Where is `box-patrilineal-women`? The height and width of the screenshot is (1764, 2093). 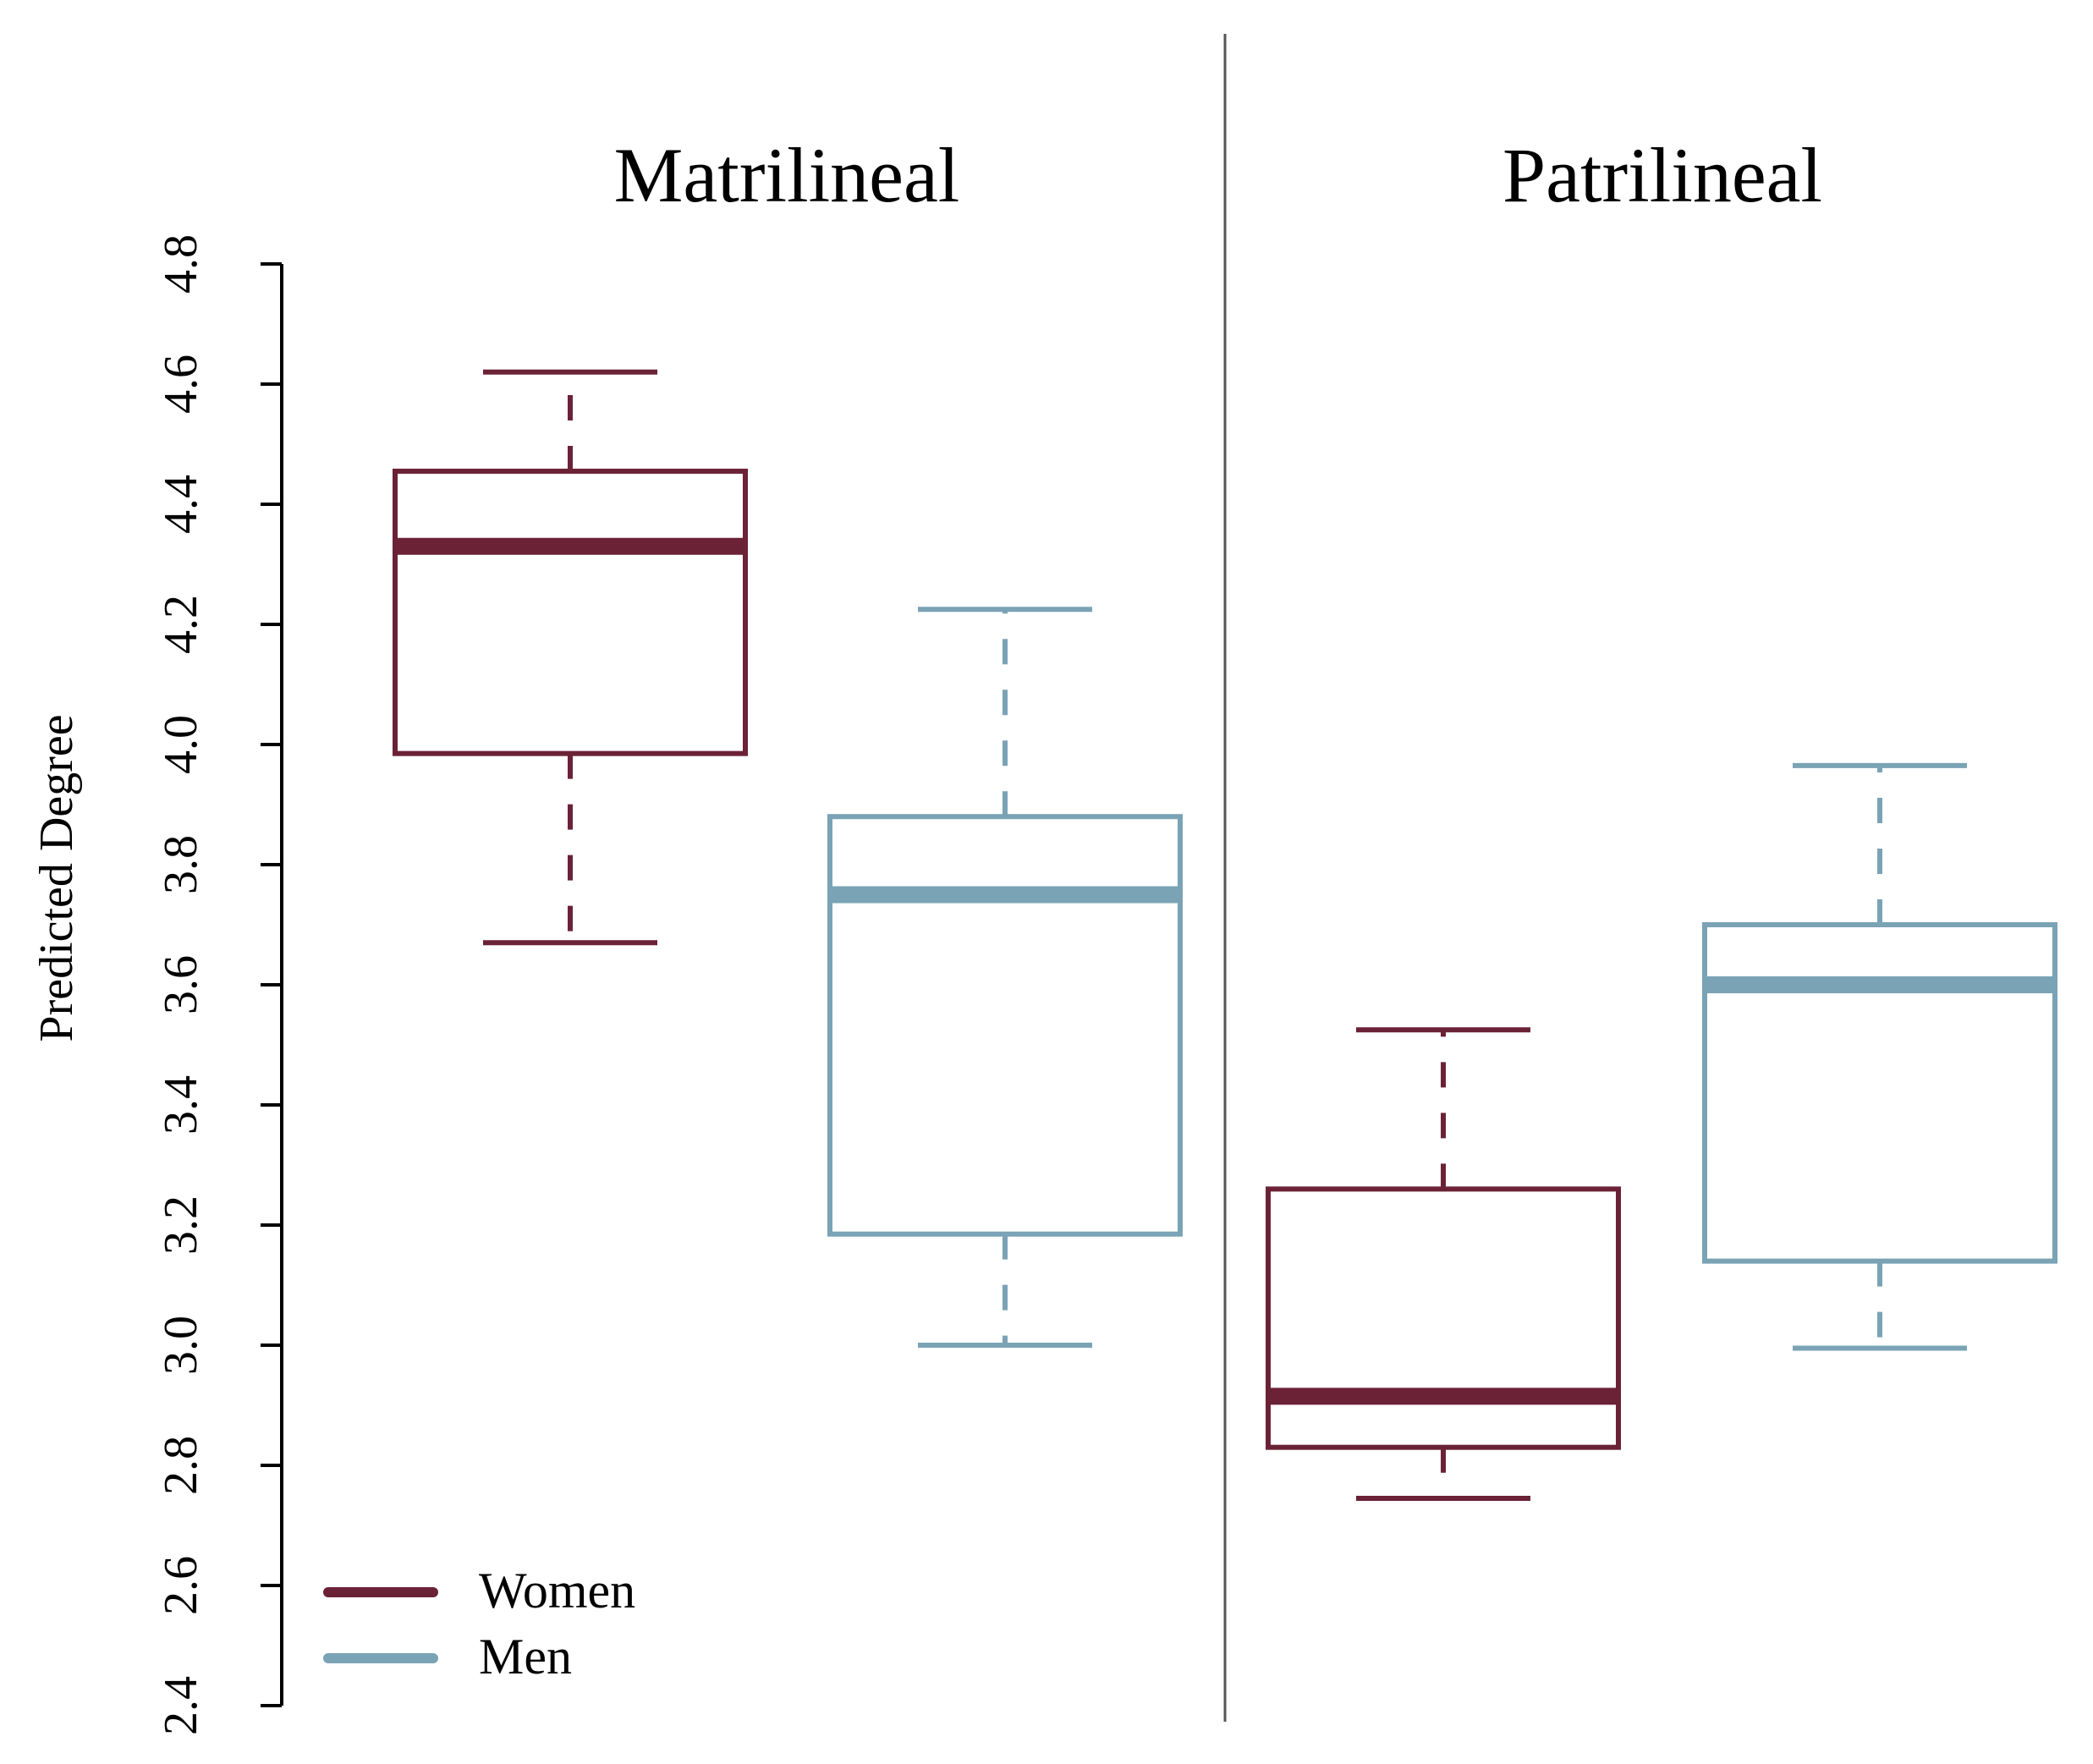
box-patrilineal-women is located at coordinates (1443, 1264).